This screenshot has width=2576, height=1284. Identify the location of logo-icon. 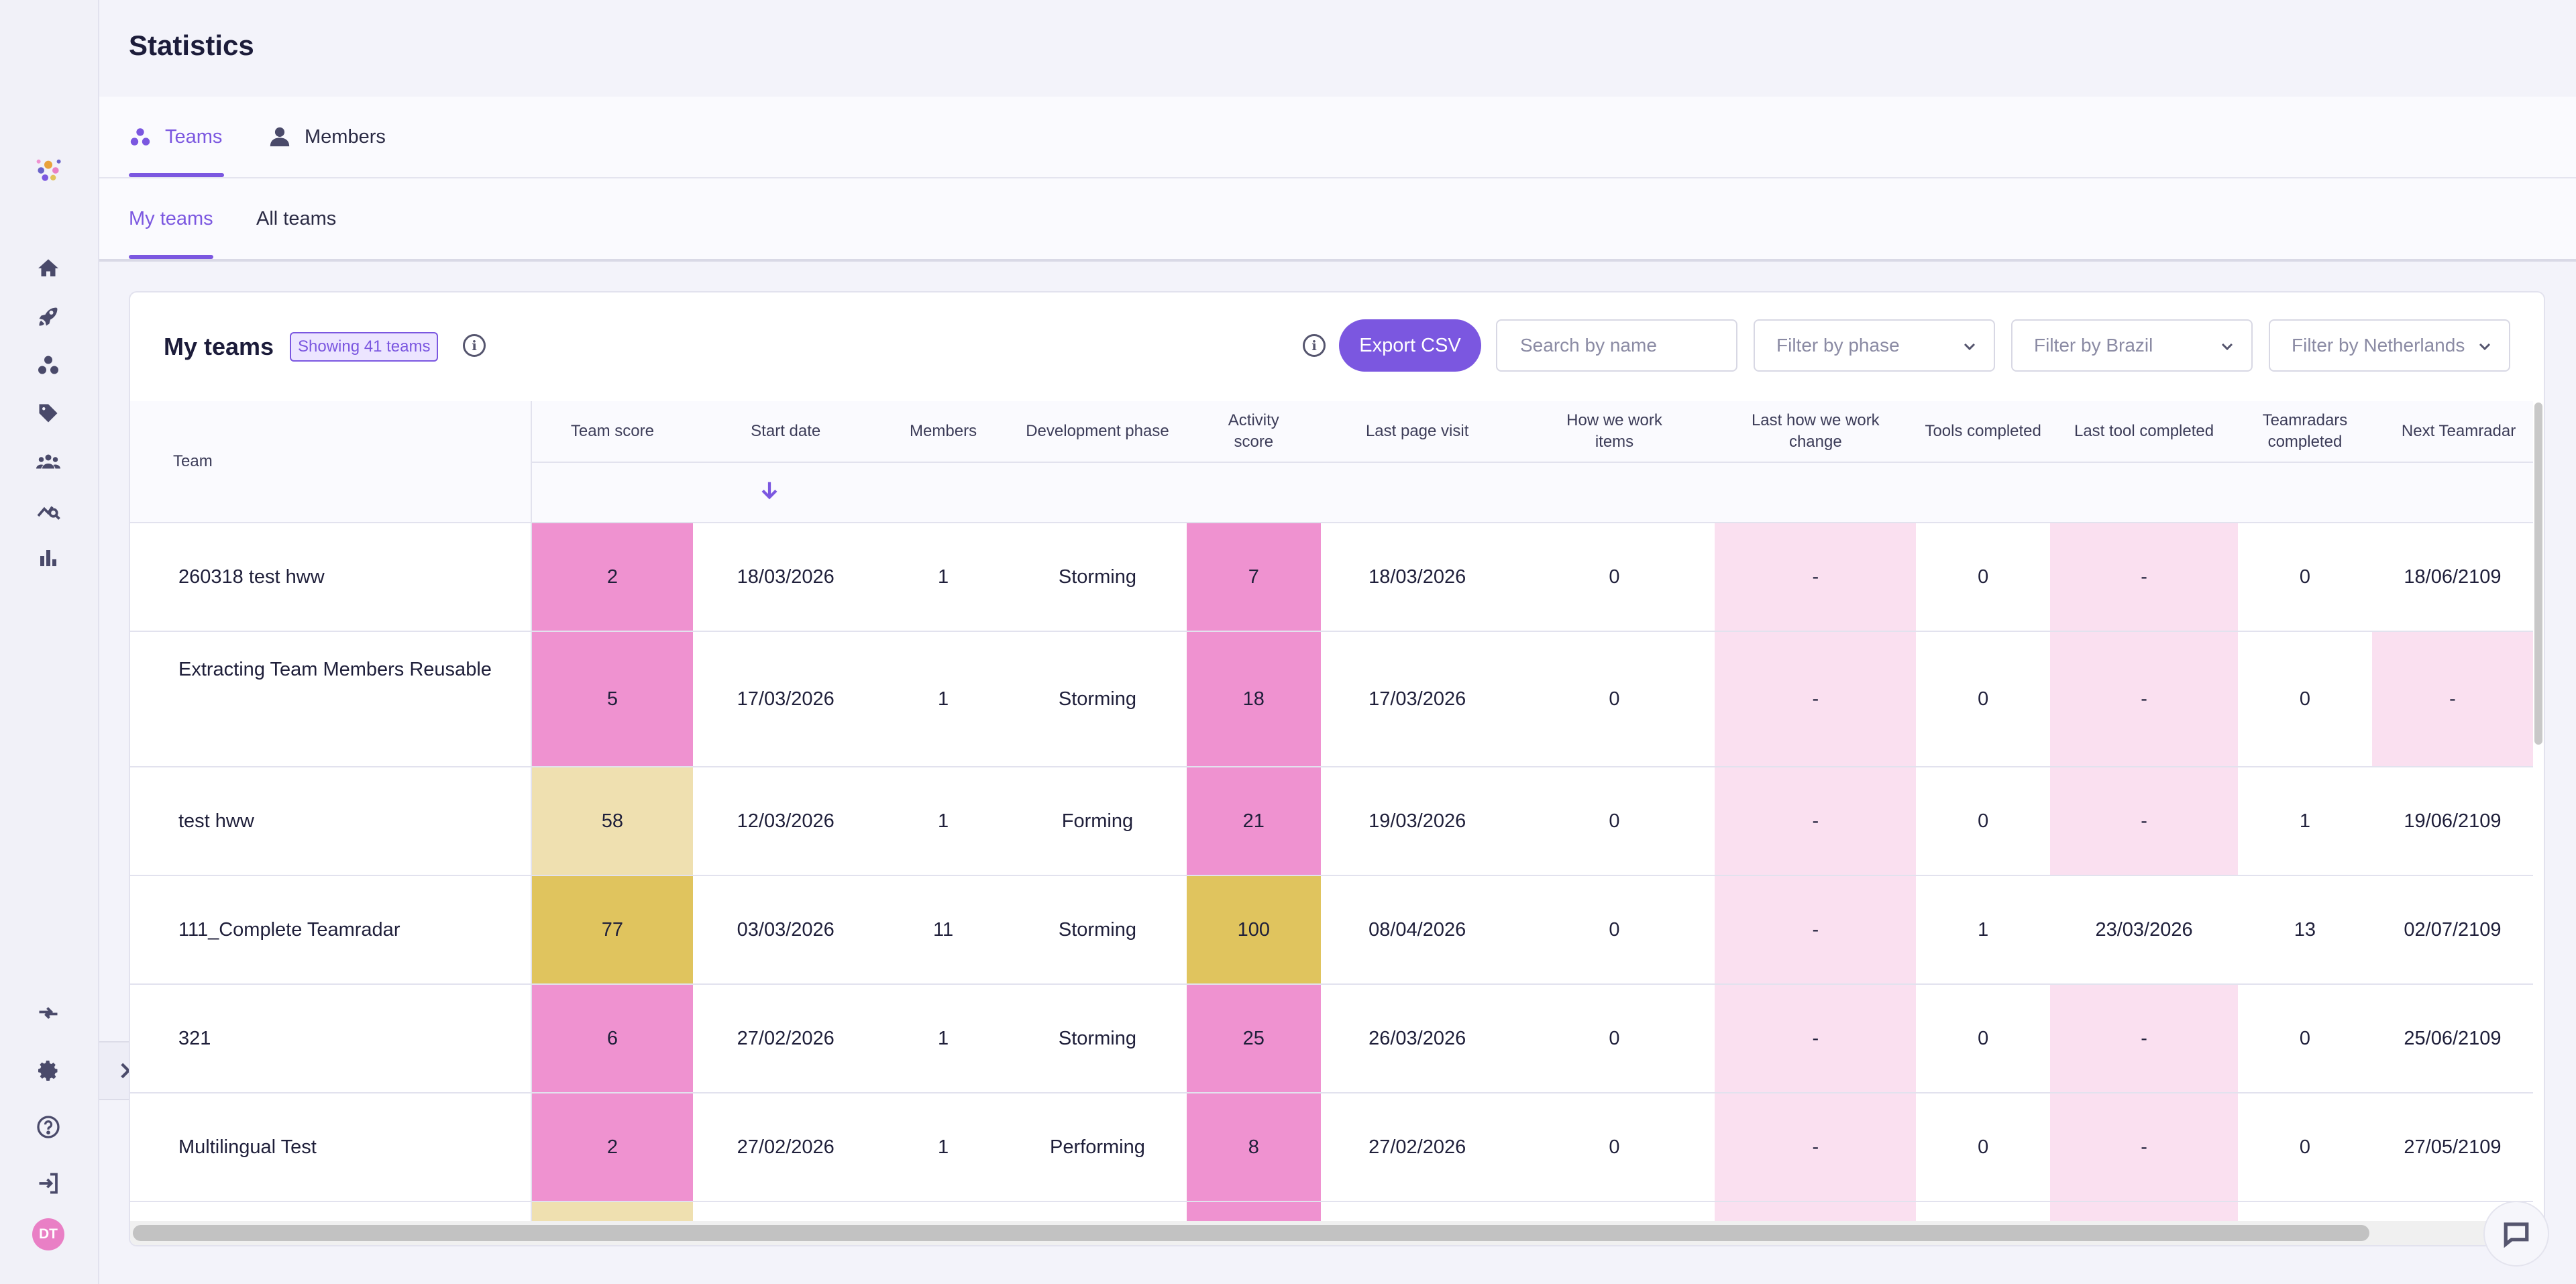
(48, 170).